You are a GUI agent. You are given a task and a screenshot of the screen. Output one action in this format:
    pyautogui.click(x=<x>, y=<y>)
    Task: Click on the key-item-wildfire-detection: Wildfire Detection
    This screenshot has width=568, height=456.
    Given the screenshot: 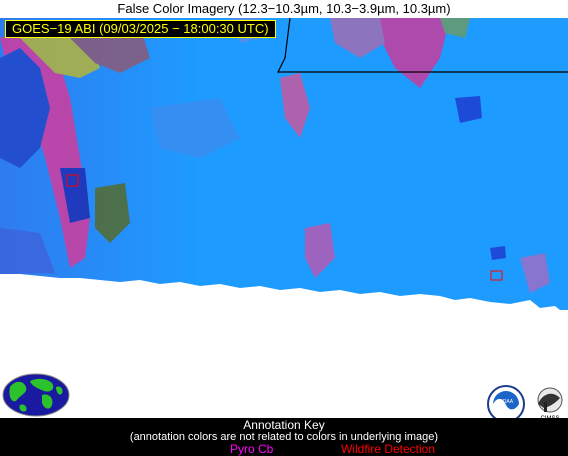 What is the action you would take?
    pyautogui.click(x=388, y=449)
    